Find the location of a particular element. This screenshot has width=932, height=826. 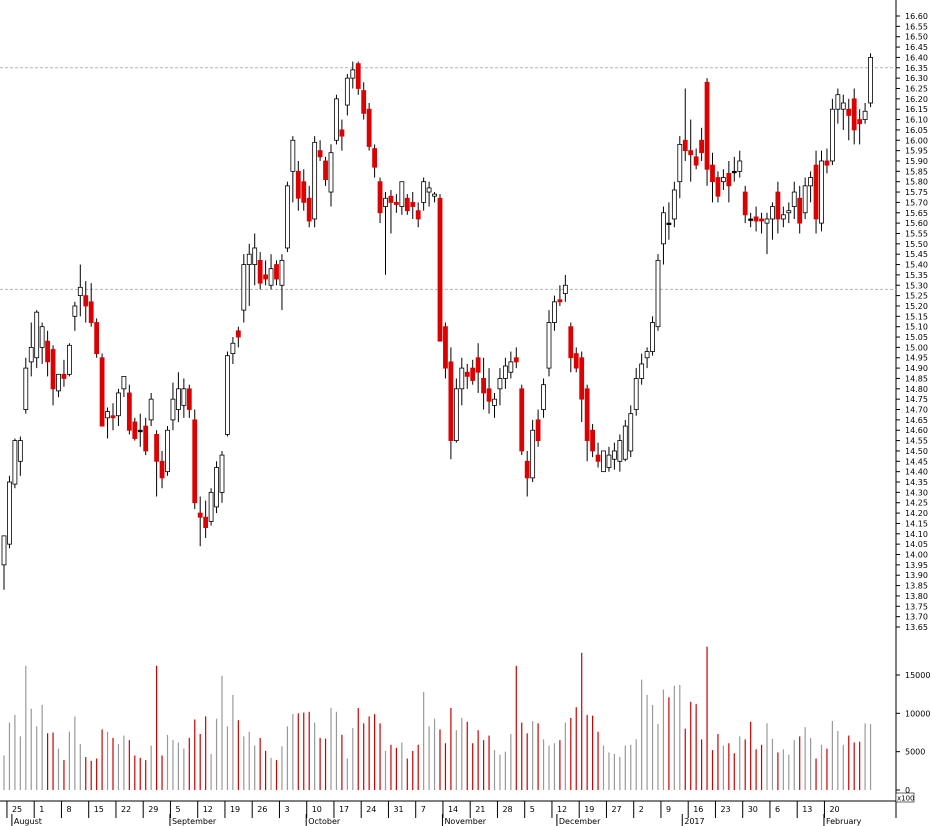

volume-unit-text: x100 is located at coordinates (906, 799).